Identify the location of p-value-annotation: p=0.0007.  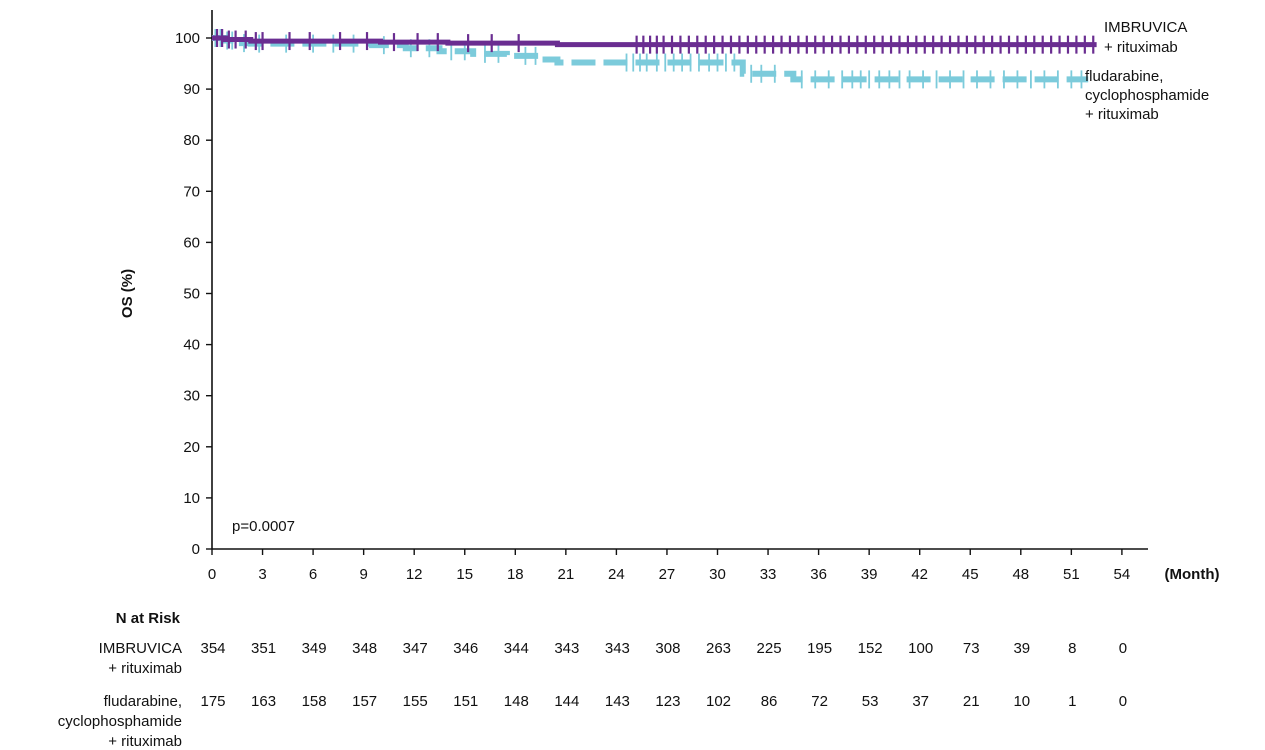
(263, 526).